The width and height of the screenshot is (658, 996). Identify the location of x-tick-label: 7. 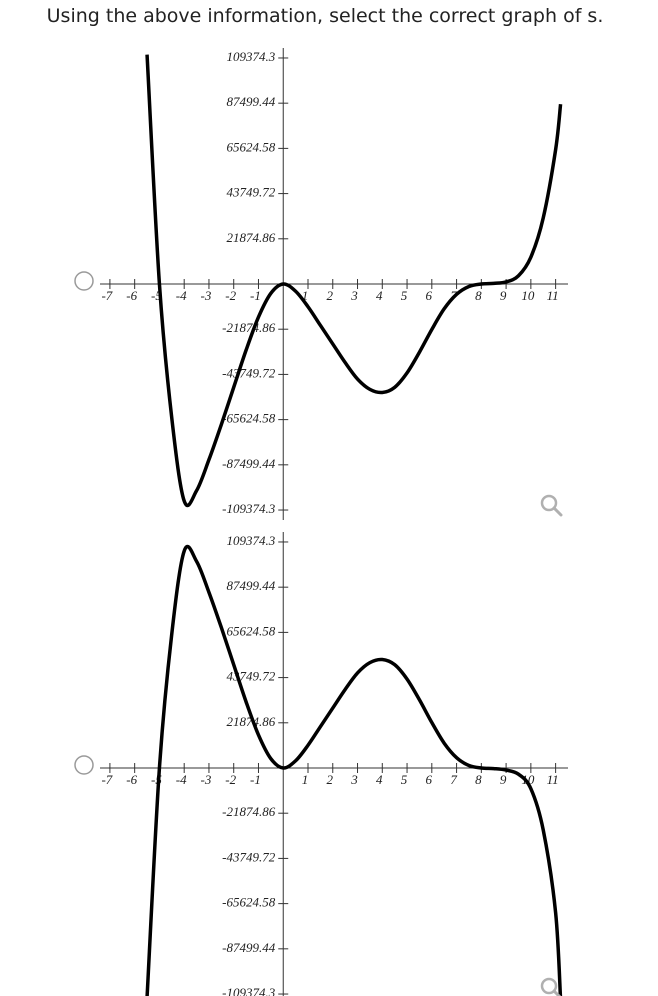
(453, 779).